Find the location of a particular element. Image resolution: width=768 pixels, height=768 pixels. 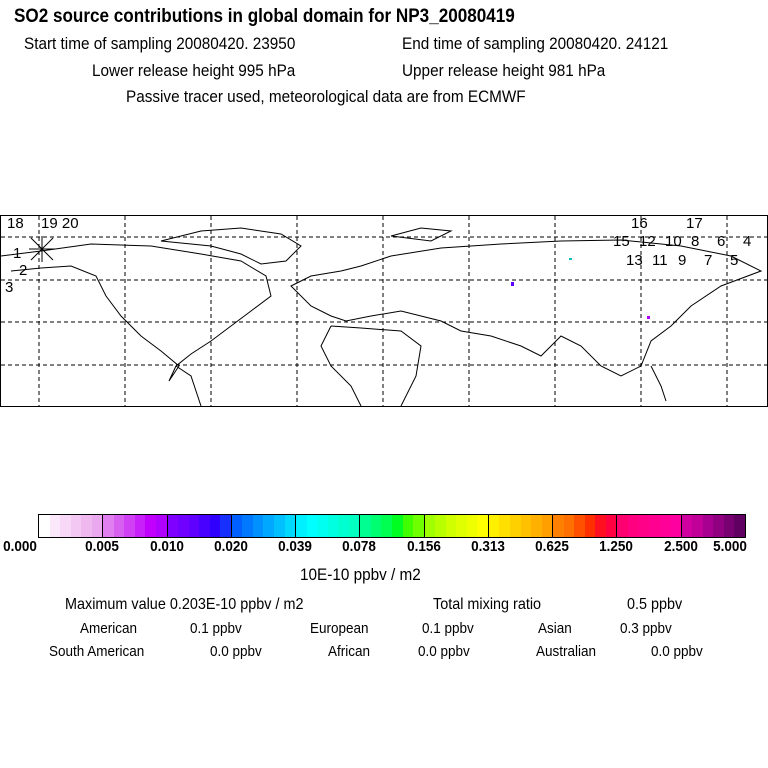

region-value: 0.3 ppbv is located at coordinates (646, 628).